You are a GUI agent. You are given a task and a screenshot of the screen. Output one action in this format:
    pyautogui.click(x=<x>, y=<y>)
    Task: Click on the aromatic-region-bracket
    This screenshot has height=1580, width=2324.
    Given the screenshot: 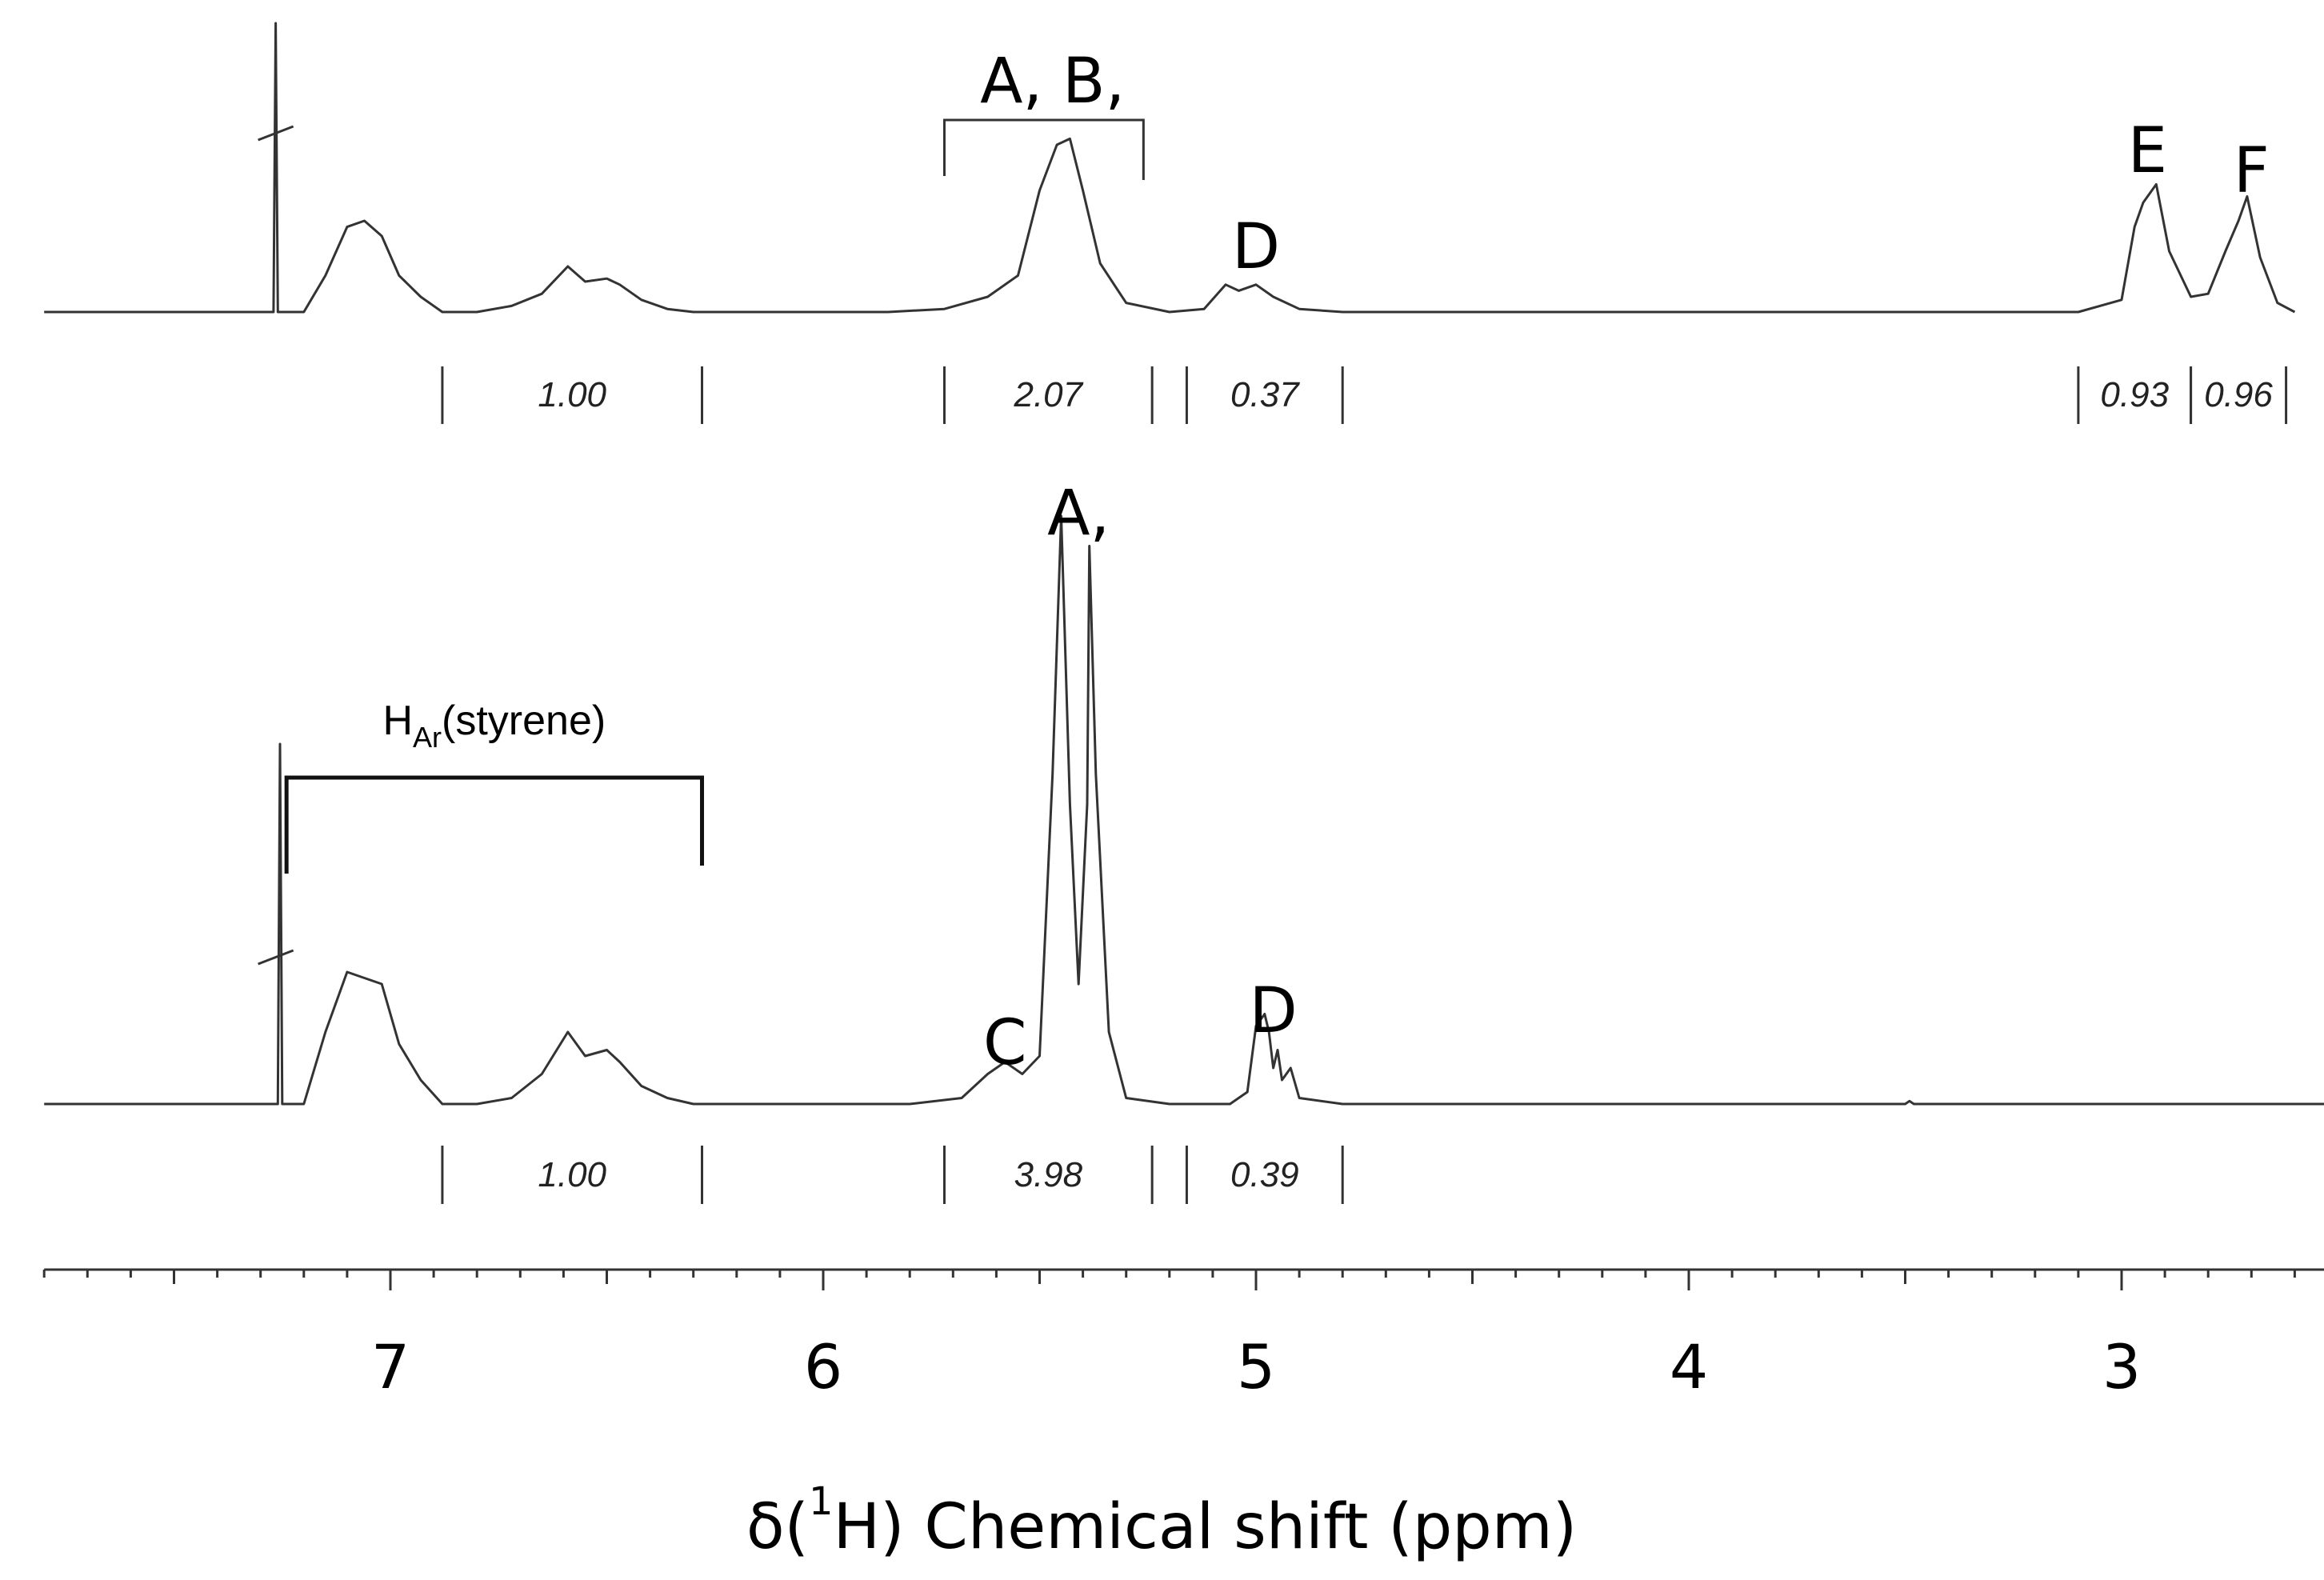 What is the action you would take?
    pyautogui.click(x=494, y=824)
    